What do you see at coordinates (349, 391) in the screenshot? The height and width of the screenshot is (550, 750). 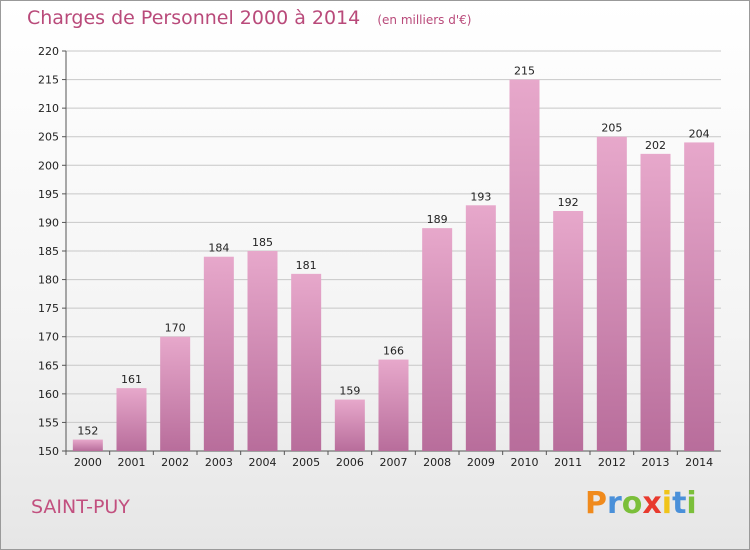 I see `value-label: 159` at bounding box center [349, 391].